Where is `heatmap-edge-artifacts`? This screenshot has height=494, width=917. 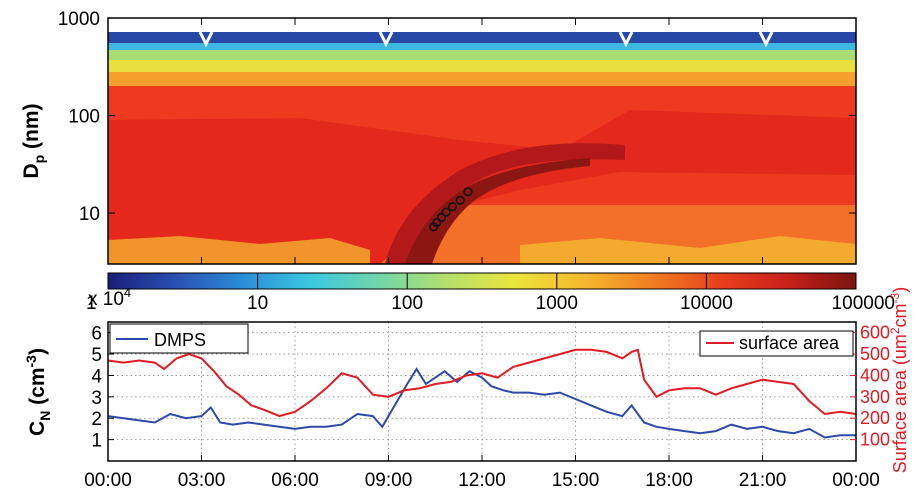
heatmap-edge-artifacts is located at coordinates (486, 39).